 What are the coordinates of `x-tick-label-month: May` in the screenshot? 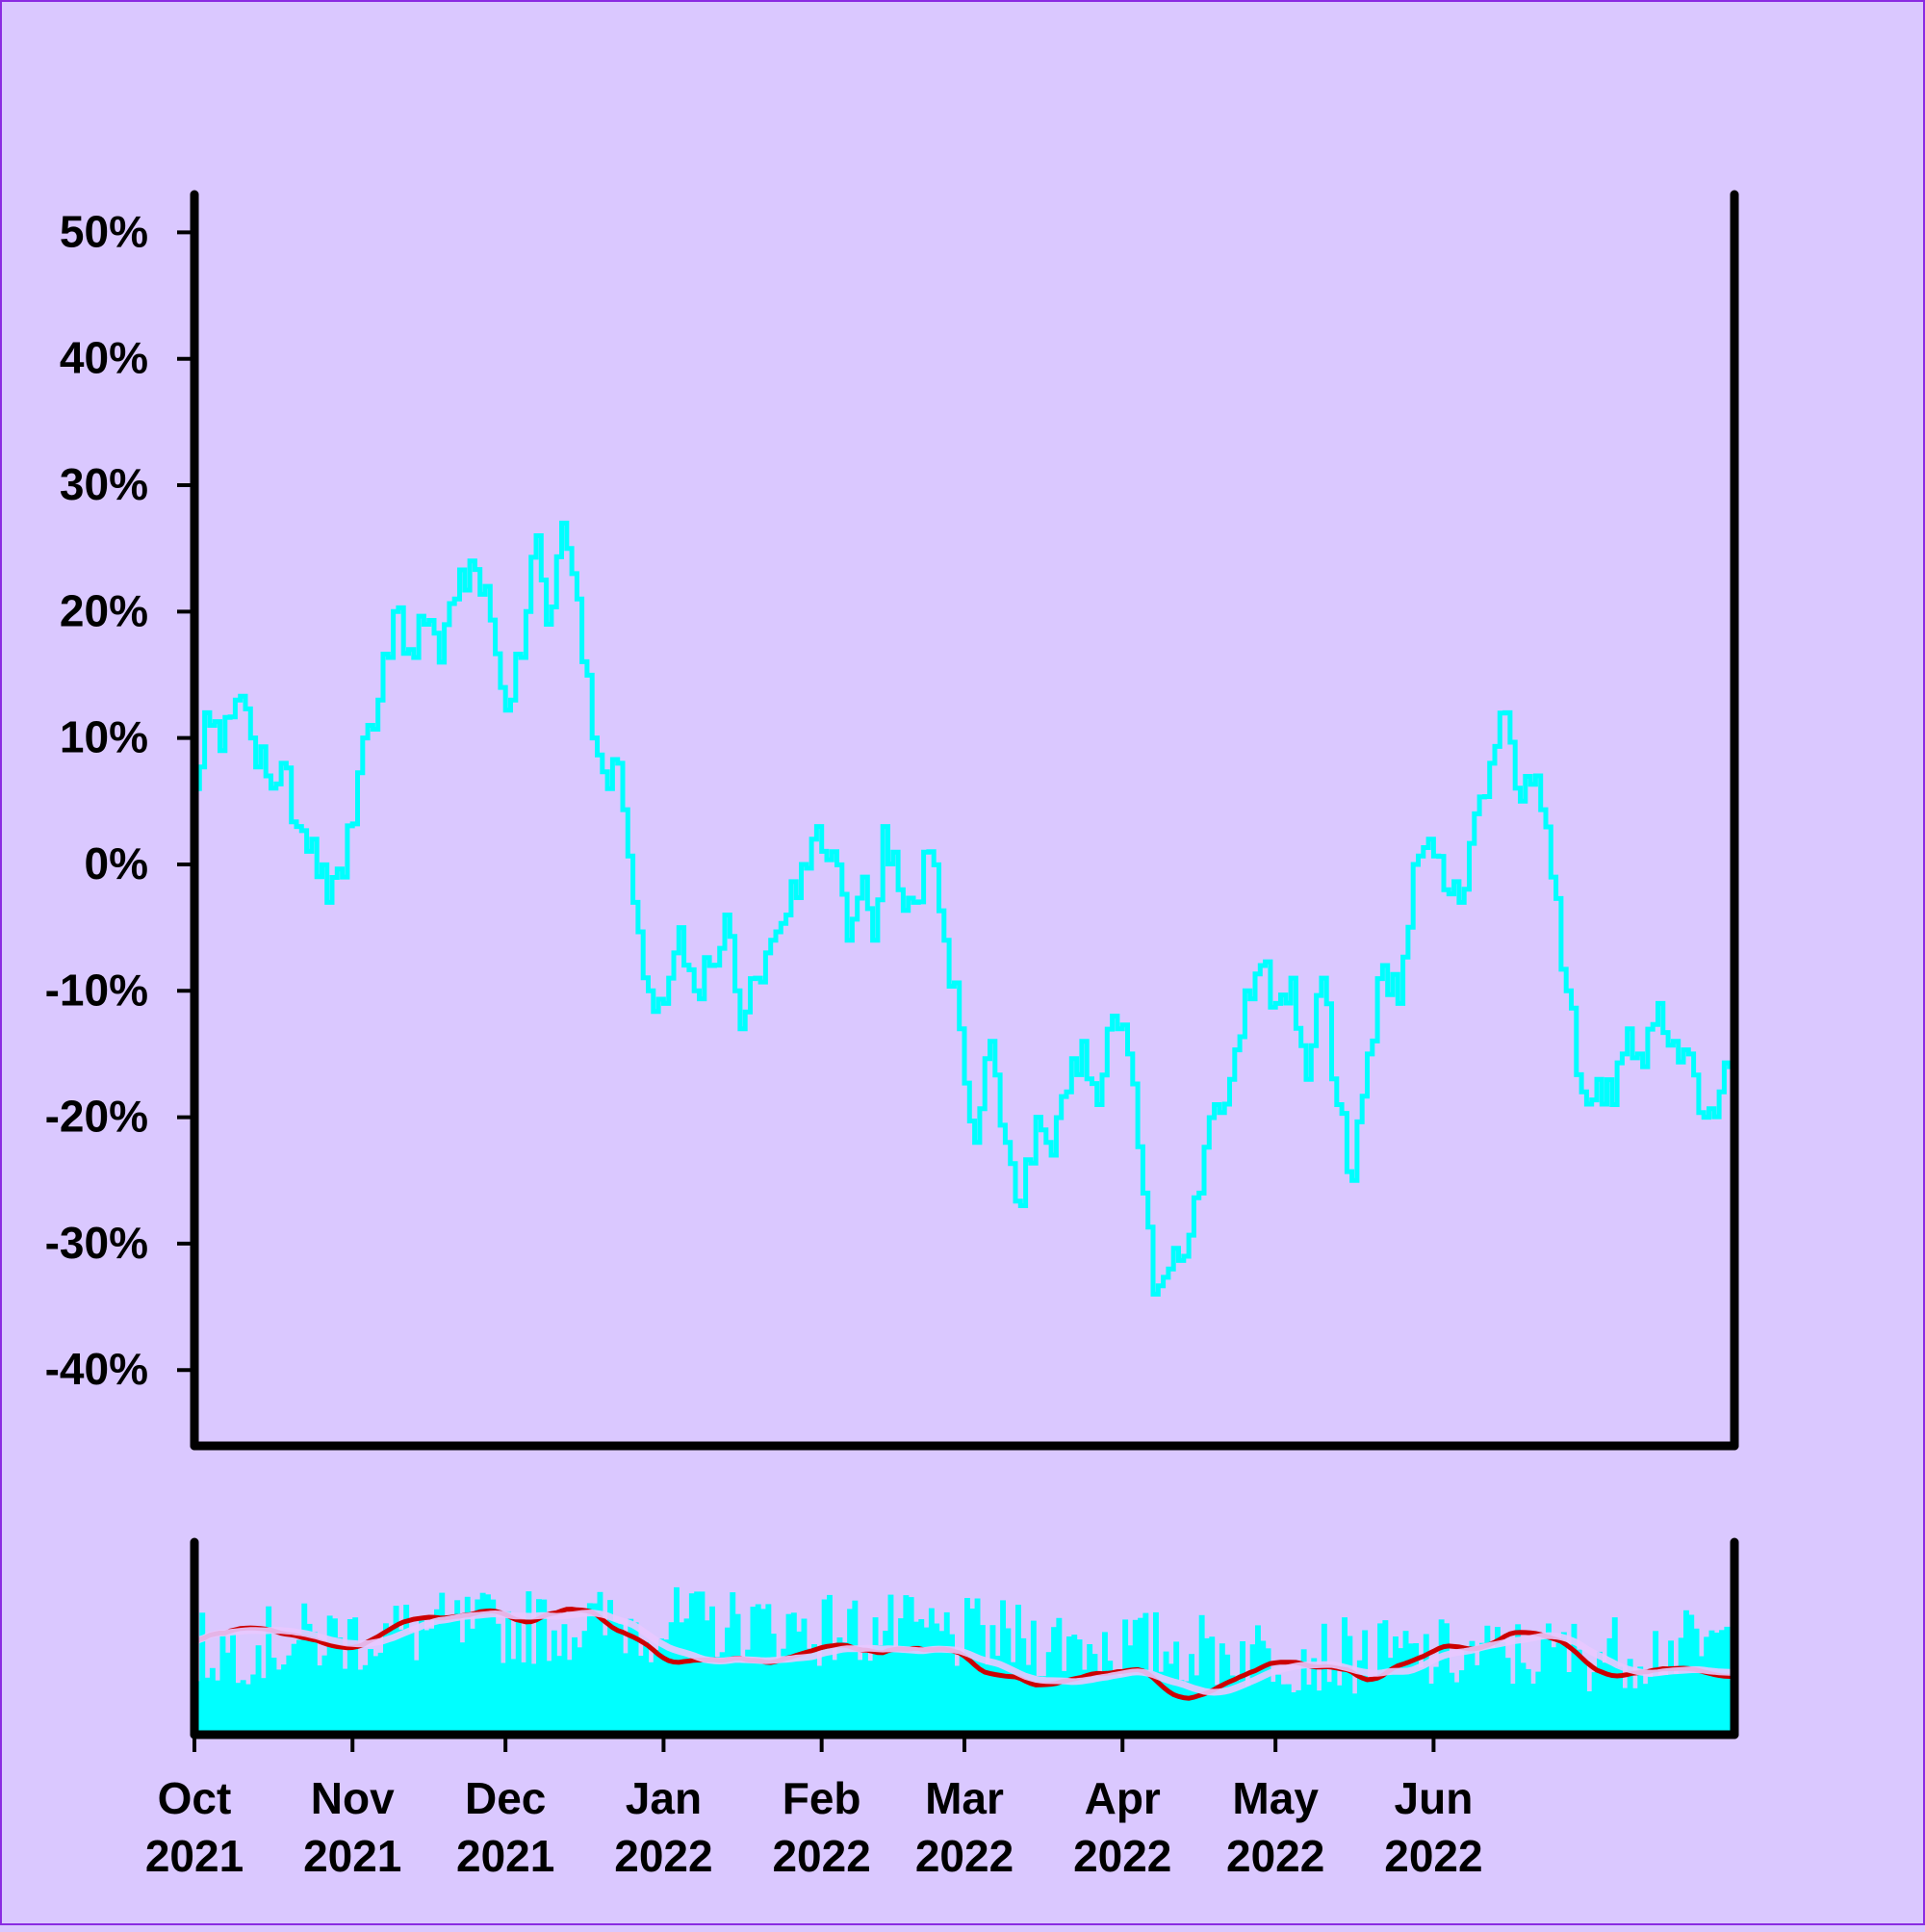 It's located at (1275, 1798).